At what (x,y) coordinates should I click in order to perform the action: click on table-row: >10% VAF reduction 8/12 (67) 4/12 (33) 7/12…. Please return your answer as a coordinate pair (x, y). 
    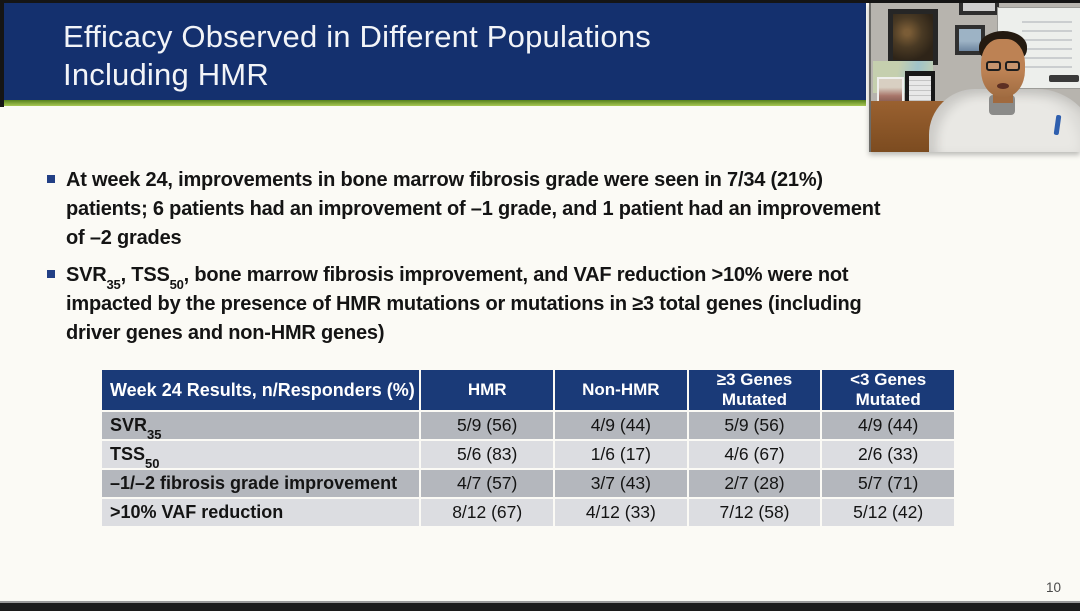
    Looking at the image, I should click on (527, 512).